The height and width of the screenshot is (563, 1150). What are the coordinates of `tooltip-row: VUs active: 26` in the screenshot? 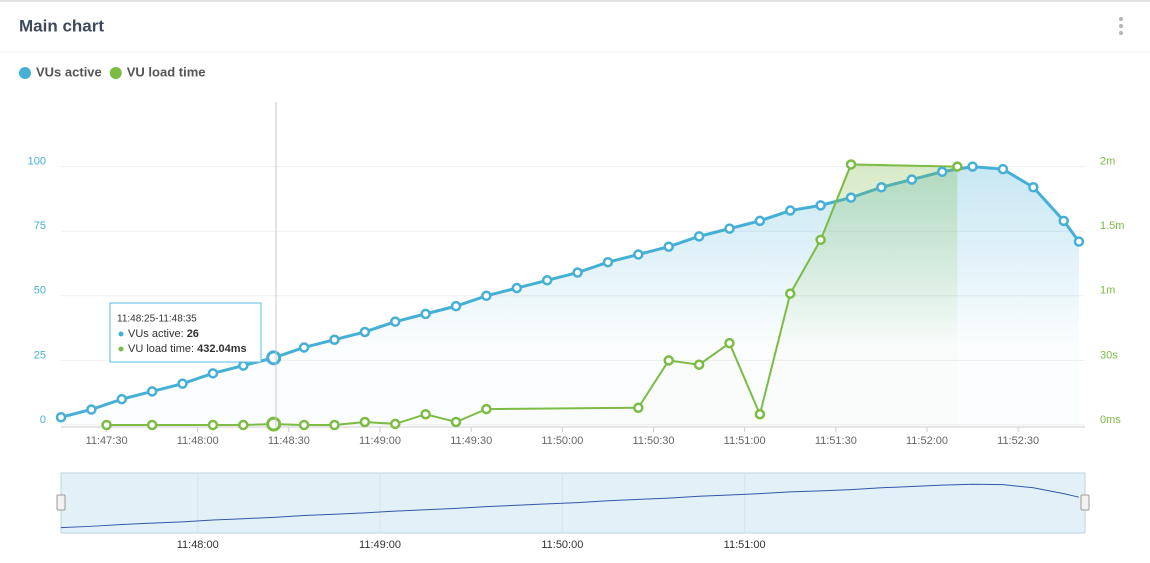 It's located at (163, 334).